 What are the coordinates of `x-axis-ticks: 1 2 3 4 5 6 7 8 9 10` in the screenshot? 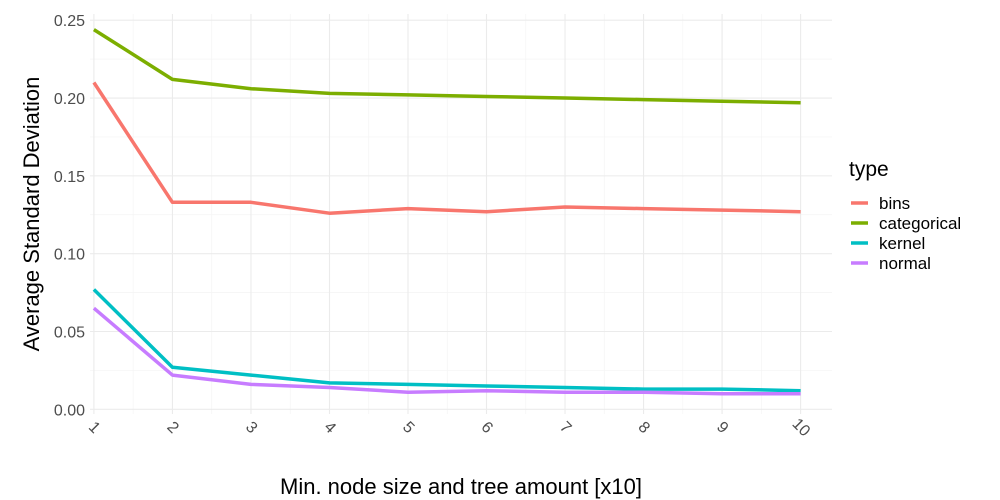 It's located at (449, 427).